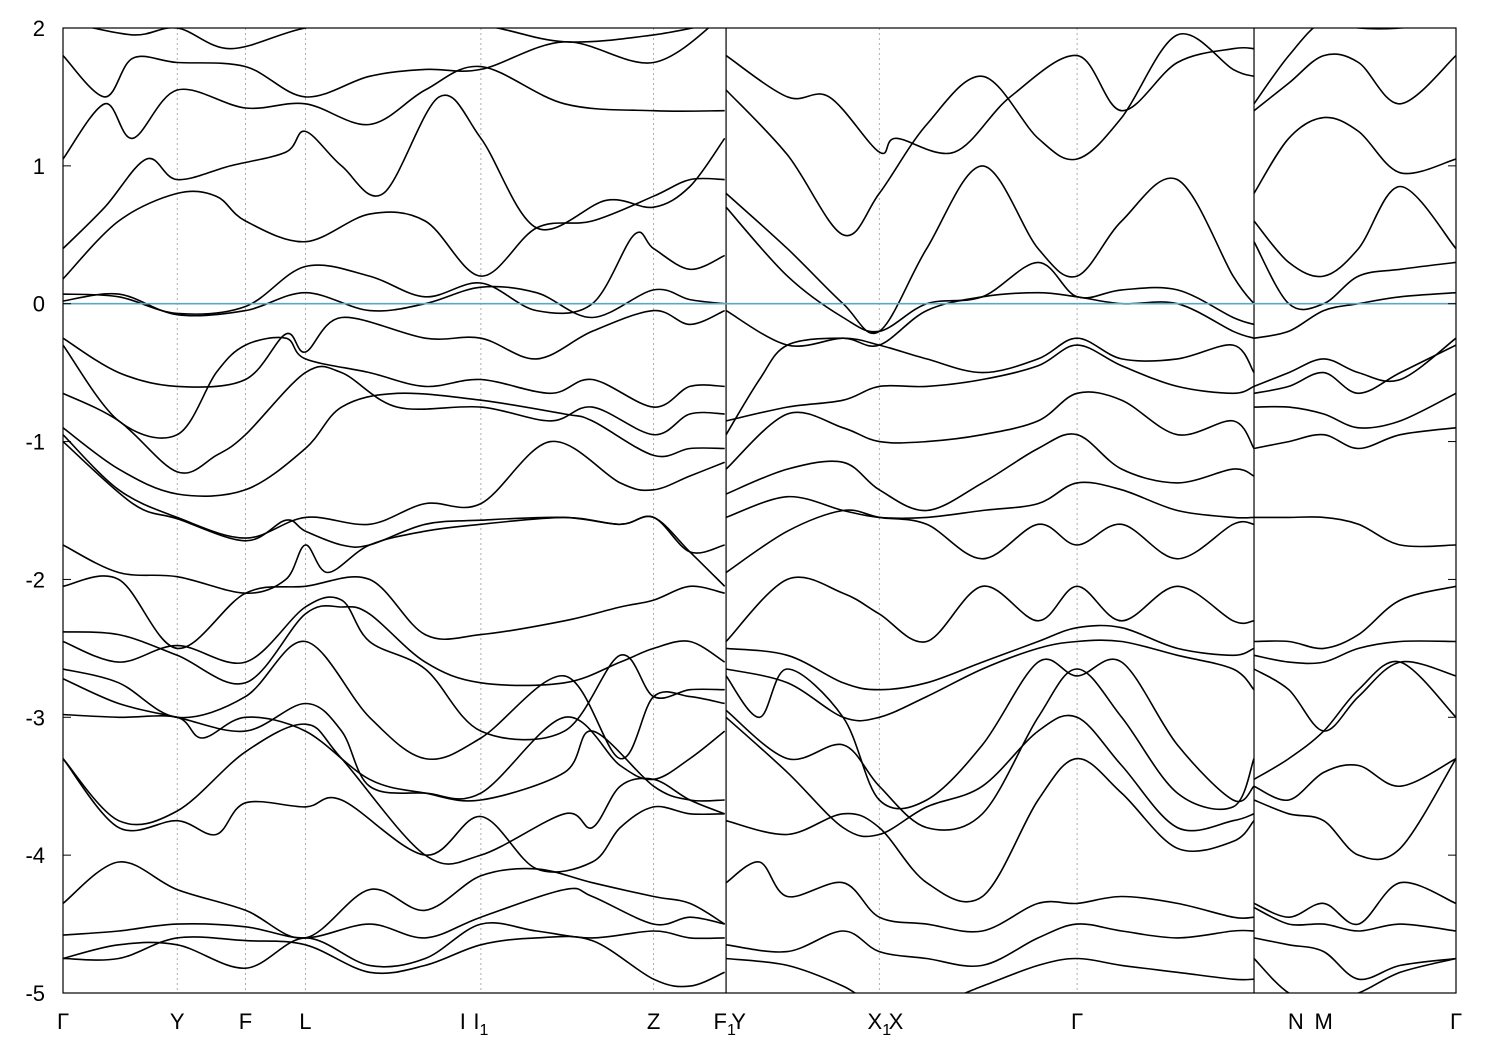  What do you see at coordinates (880, 1024) in the screenshot?
I see `x-tick-label: X1` at bounding box center [880, 1024].